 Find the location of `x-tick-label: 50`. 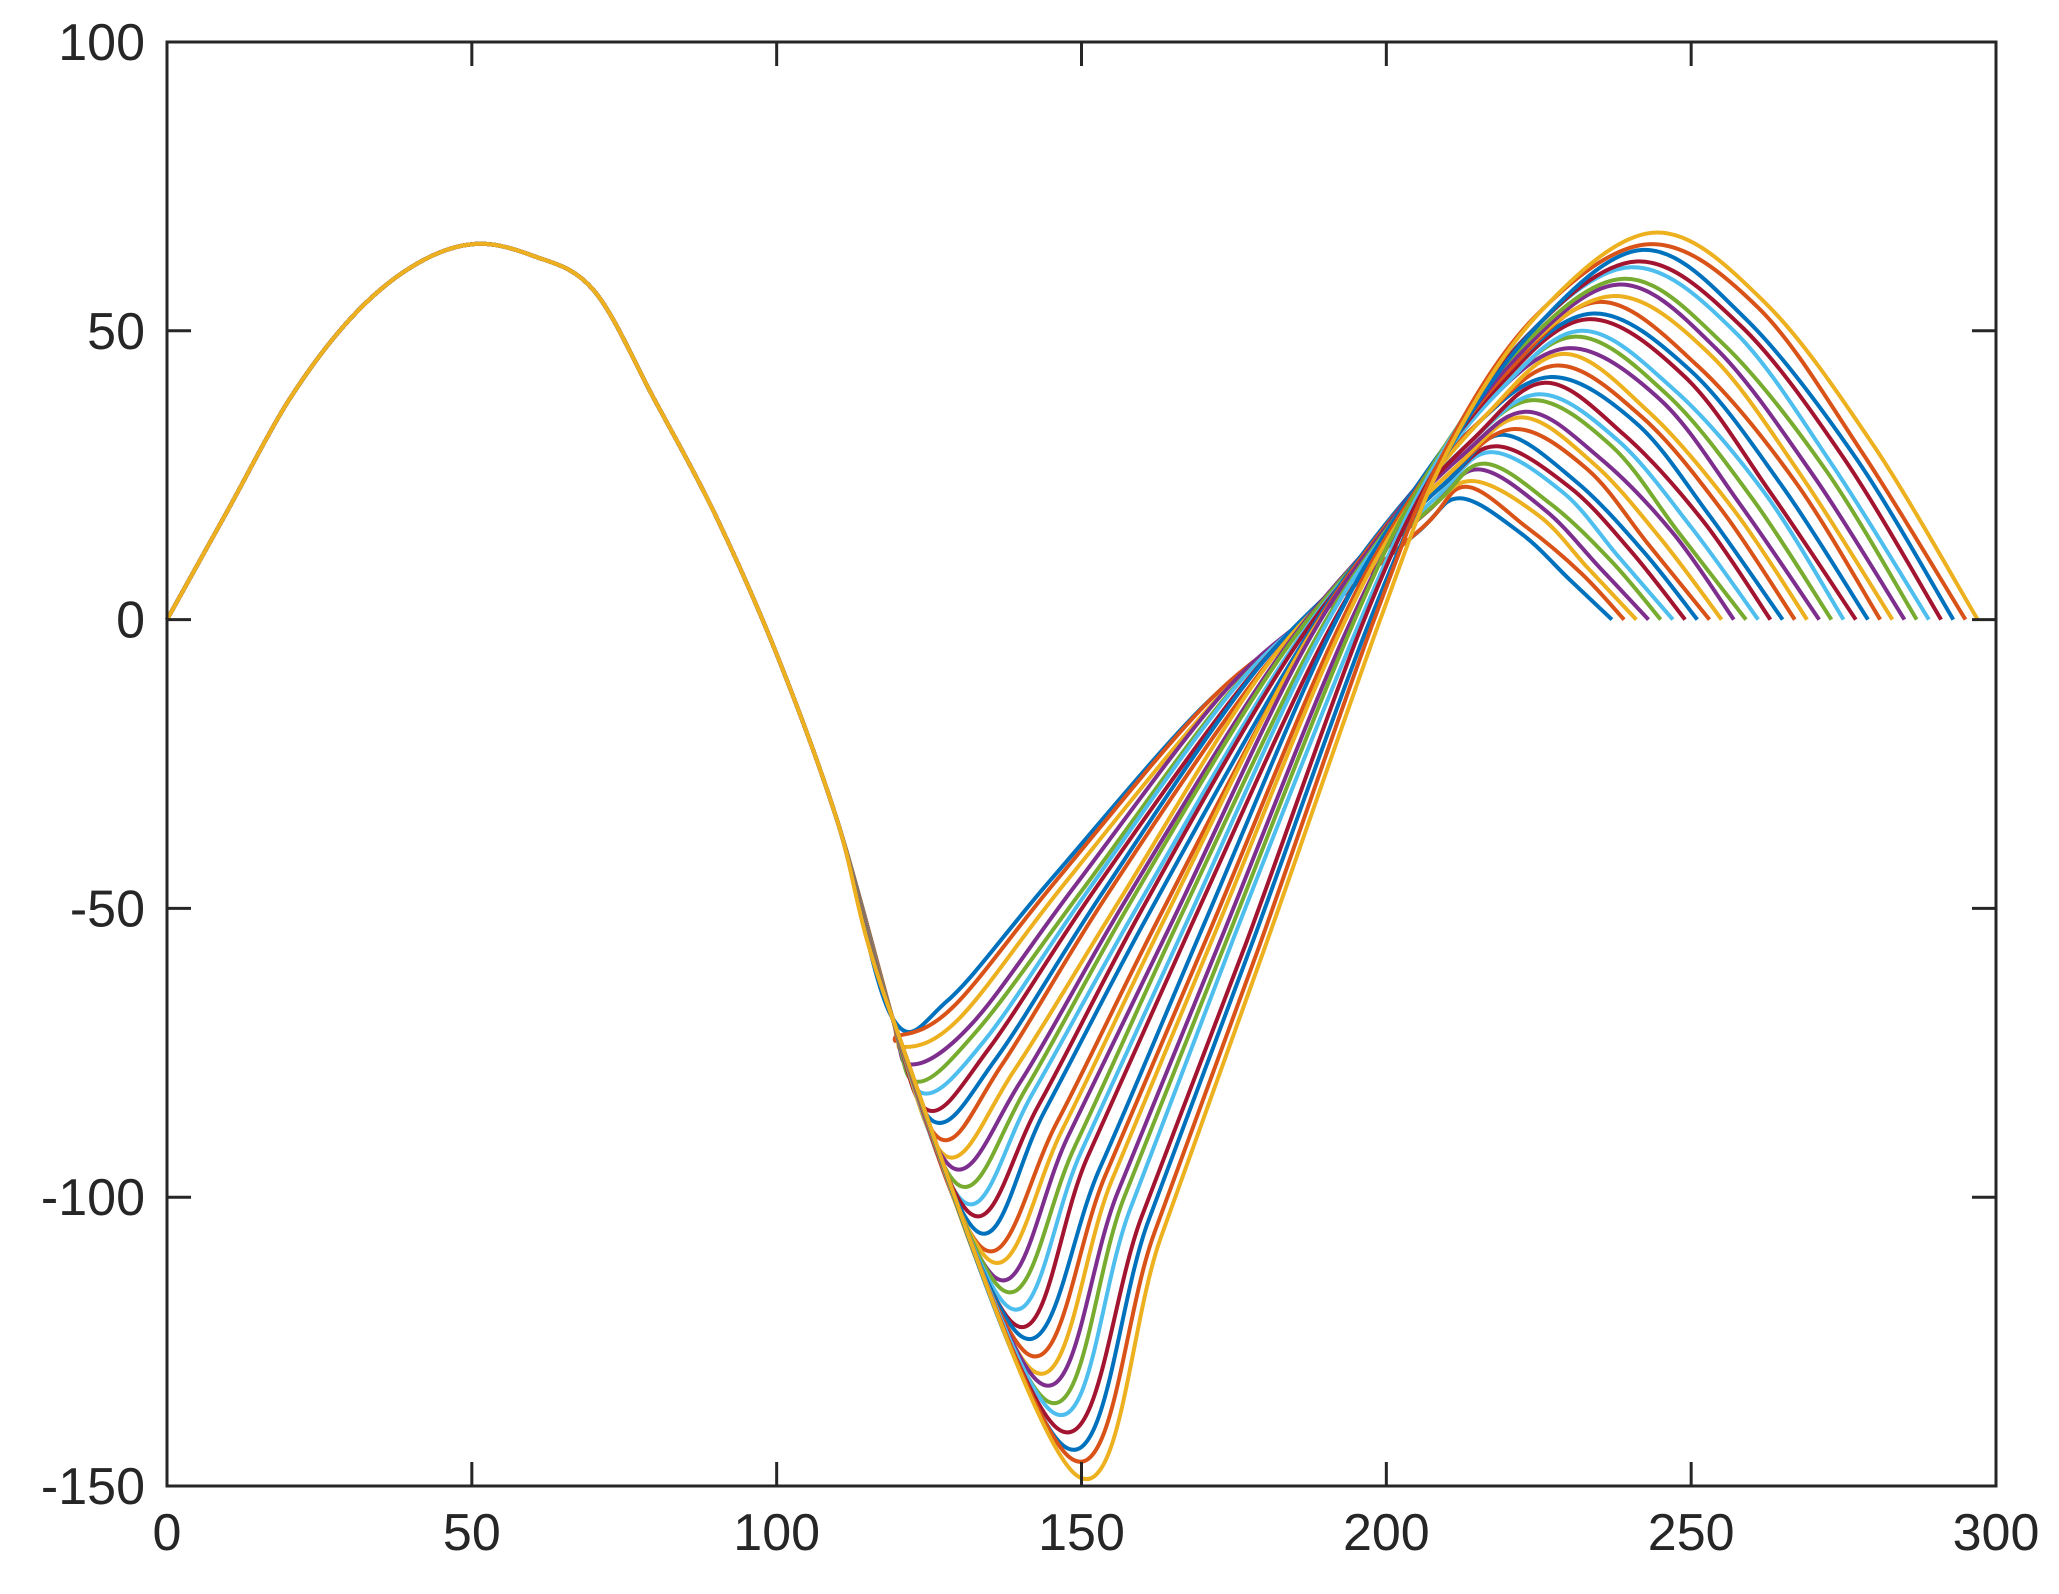

x-tick-label: 50 is located at coordinates (472, 1533).